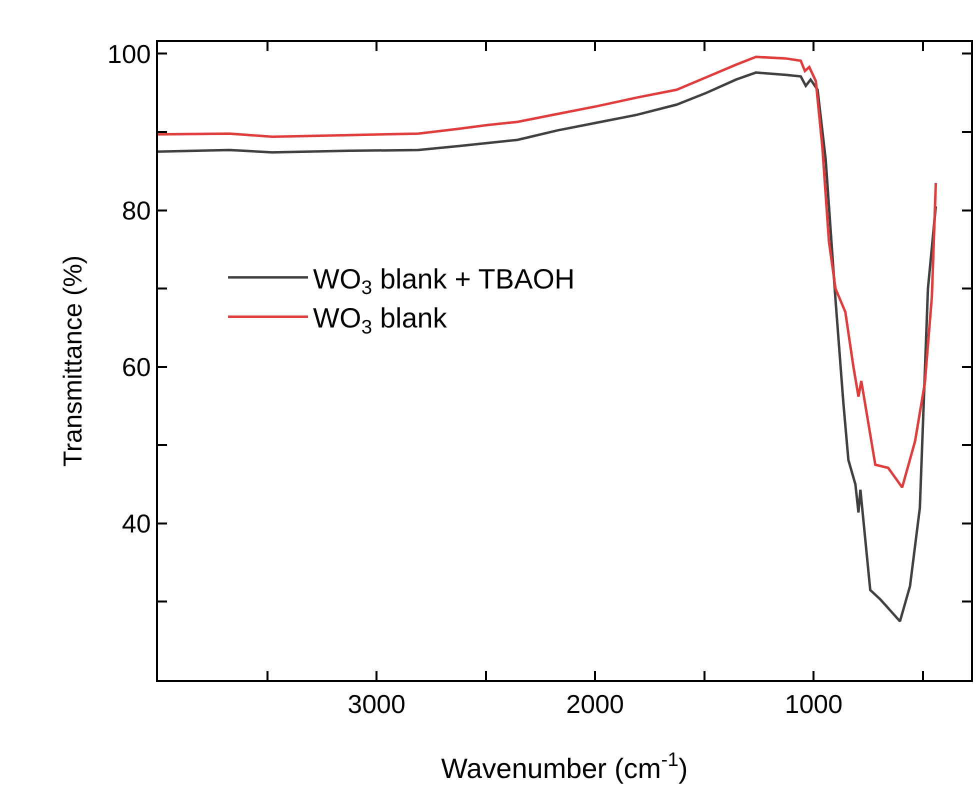 This screenshot has height=798, width=976. I want to click on legend-label: WO$_{3}$ blank + TBAOH, so click(444, 281).